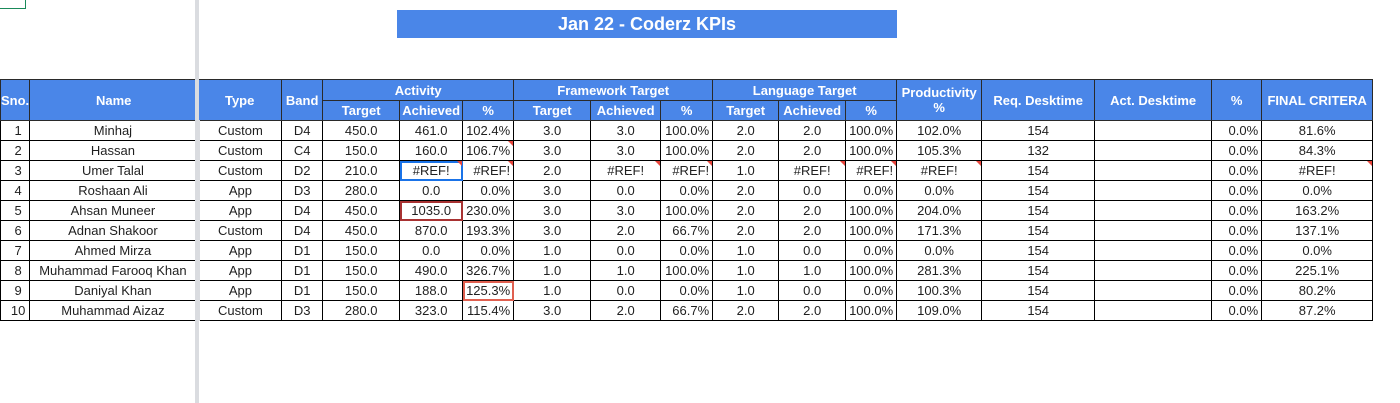  What do you see at coordinates (431, 290) in the screenshot?
I see `cell-activity-achieved: 188.0` at bounding box center [431, 290].